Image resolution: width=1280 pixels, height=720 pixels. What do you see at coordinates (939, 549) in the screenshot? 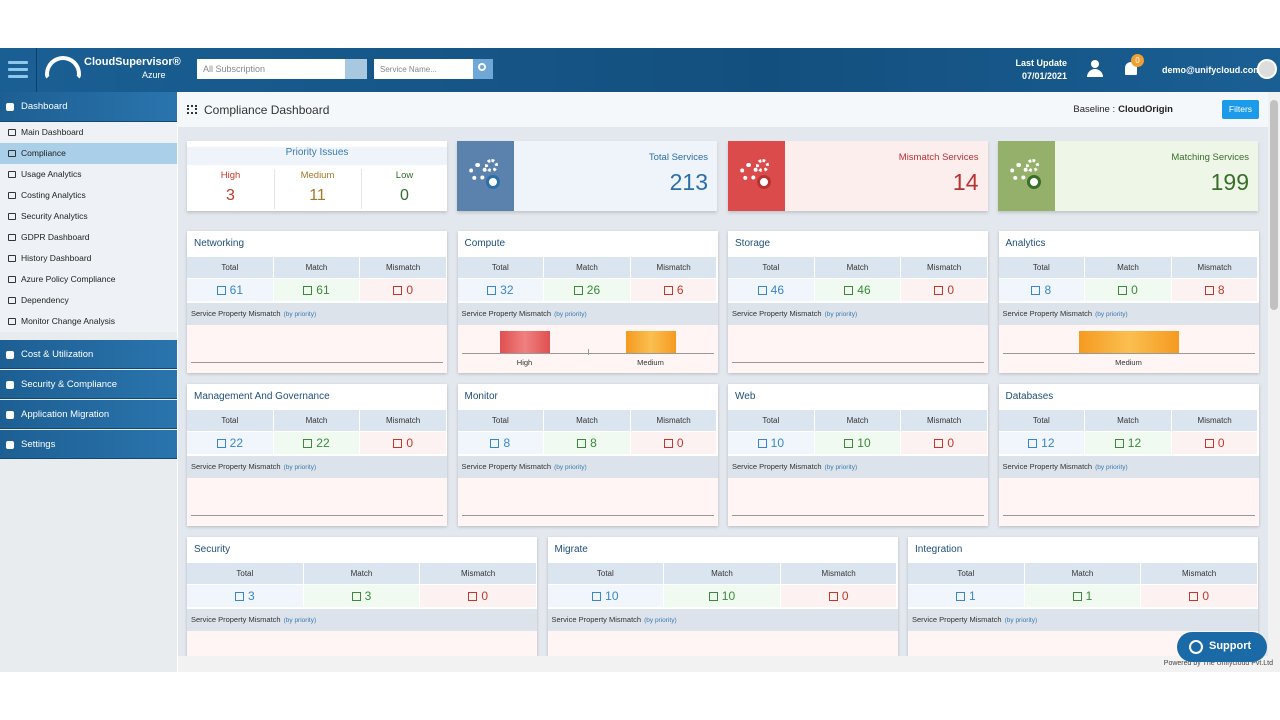
I see `service-name: Integration` at bounding box center [939, 549].